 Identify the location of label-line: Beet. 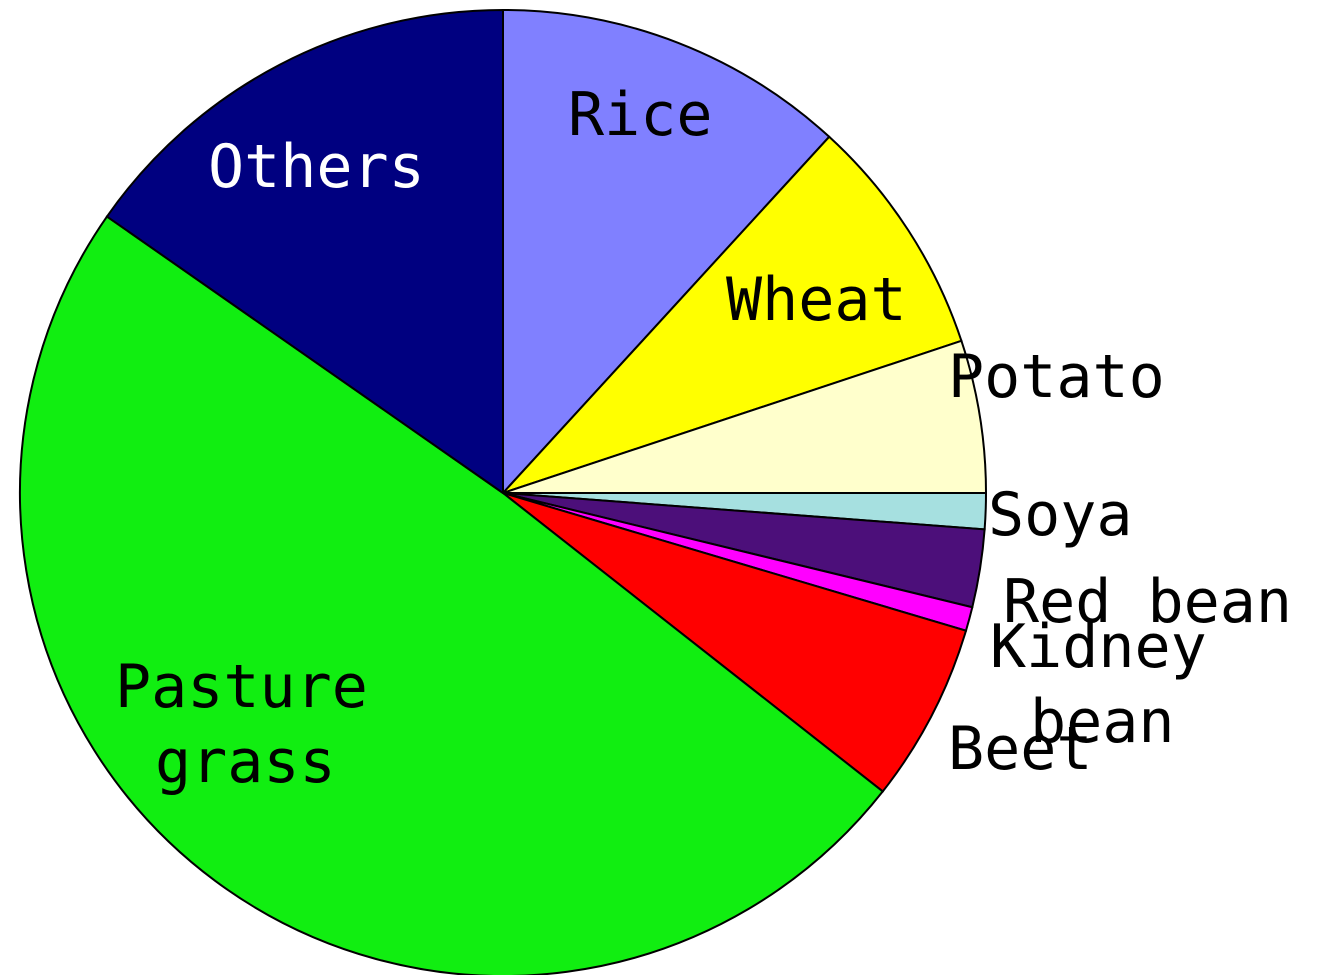
(1020, 749).